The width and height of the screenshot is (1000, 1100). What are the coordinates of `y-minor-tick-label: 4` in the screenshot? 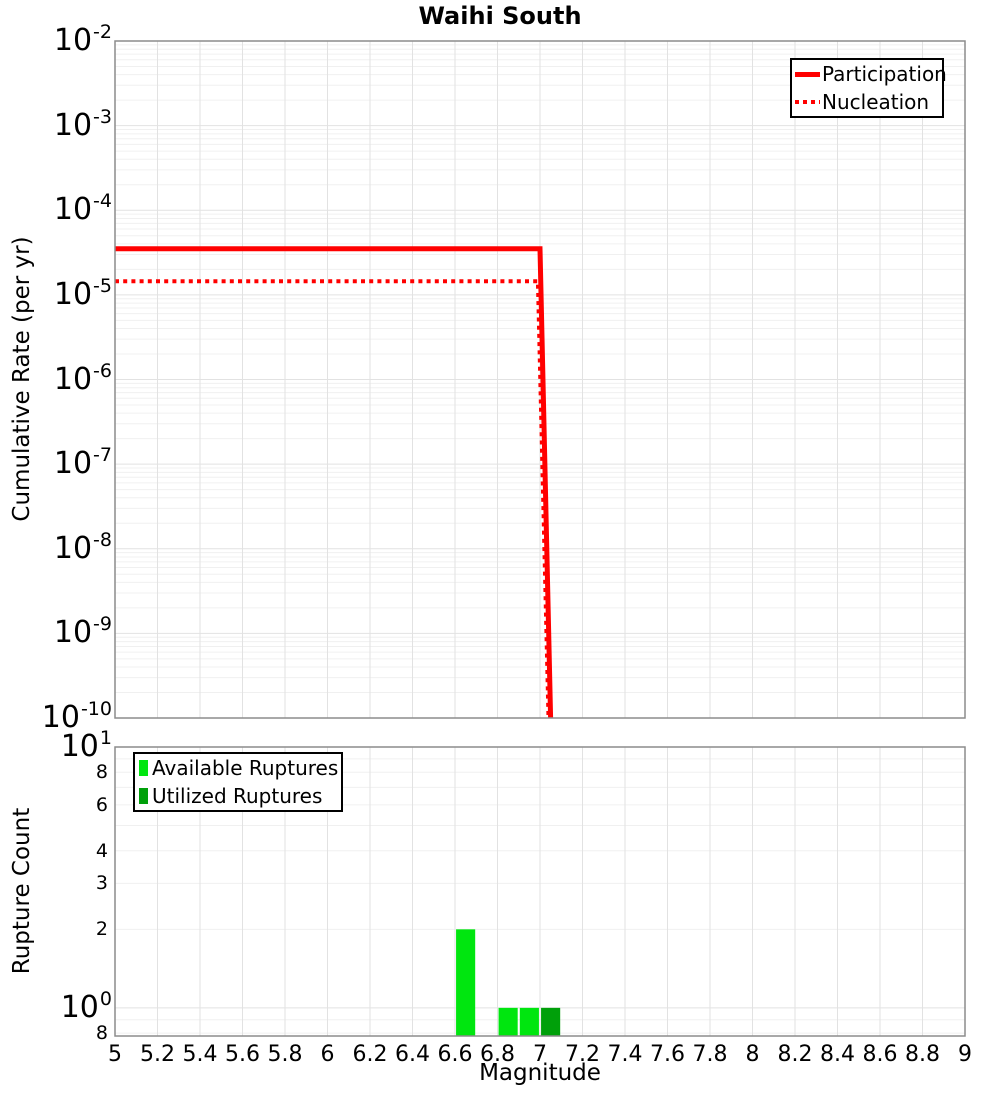 It's located at (101, 850).